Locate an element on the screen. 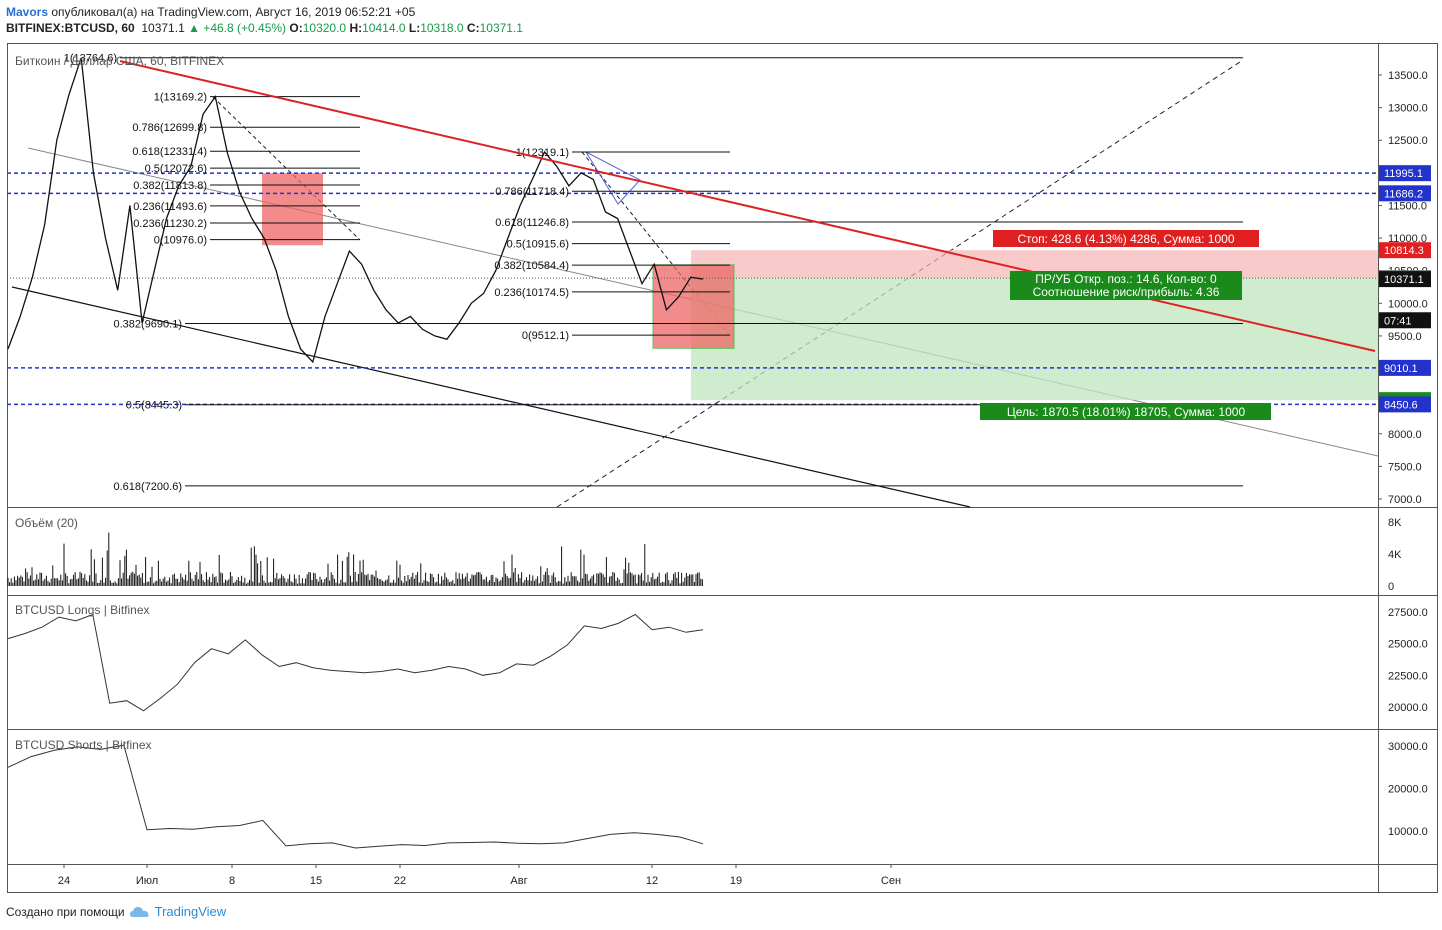 Image resolution: width=1442 pixels, height=930 pixels. shorts-tick-label-1: 20000.0 is located at coordinates (1408, 790).